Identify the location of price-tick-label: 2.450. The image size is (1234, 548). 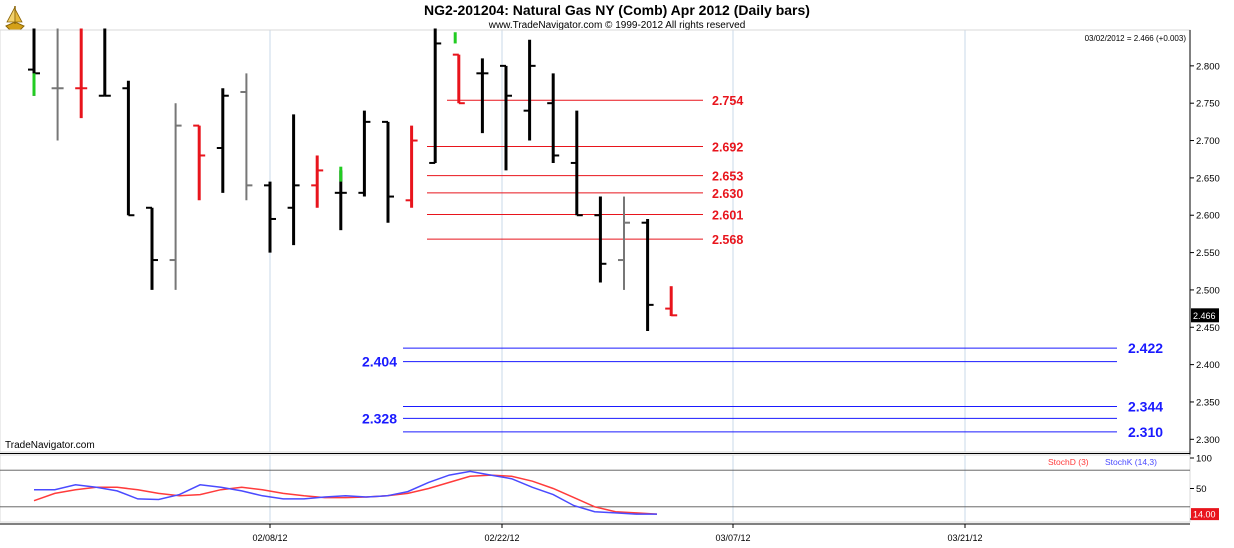
(1208, 328).